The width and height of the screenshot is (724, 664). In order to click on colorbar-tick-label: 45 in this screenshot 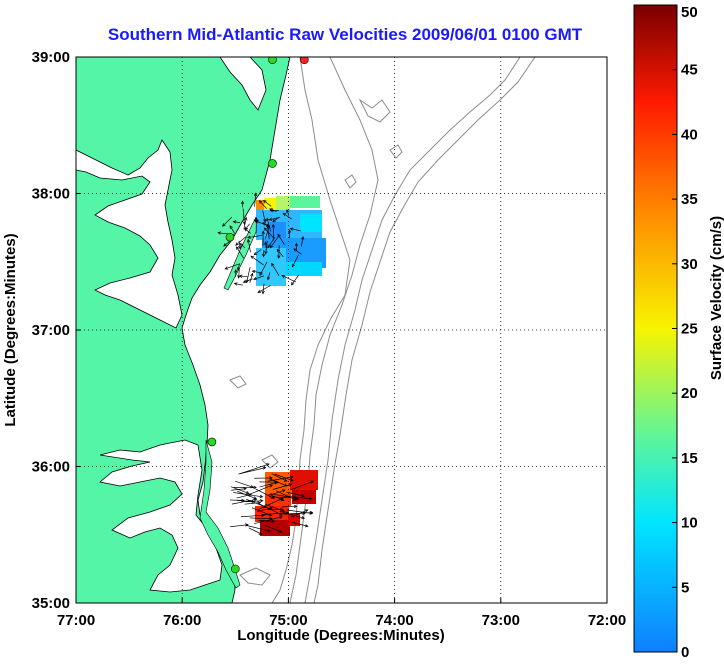, I will do `click(689, 70)`.